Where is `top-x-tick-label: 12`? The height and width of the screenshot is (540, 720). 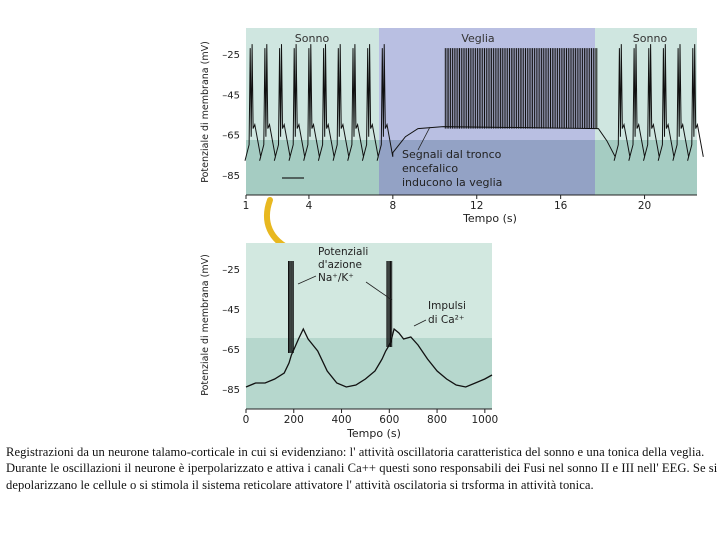
top-x-tick-label: 12 is located at coordinates (476, 206).